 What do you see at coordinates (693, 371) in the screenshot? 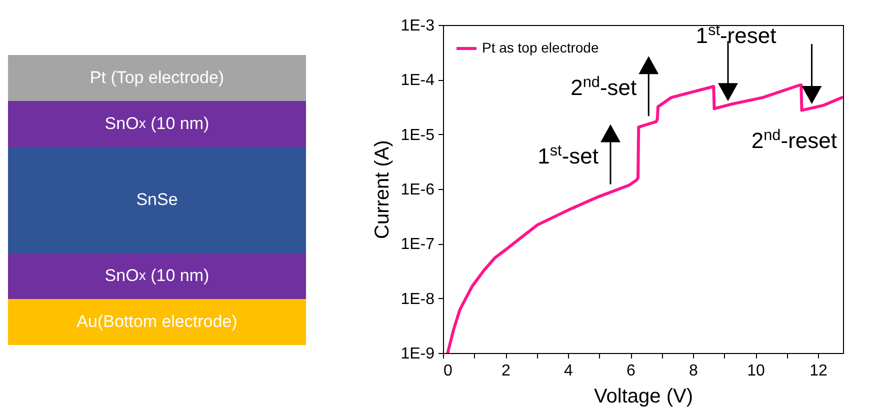
I see `x-tick-label: 8` at bounding box center [693, 371].